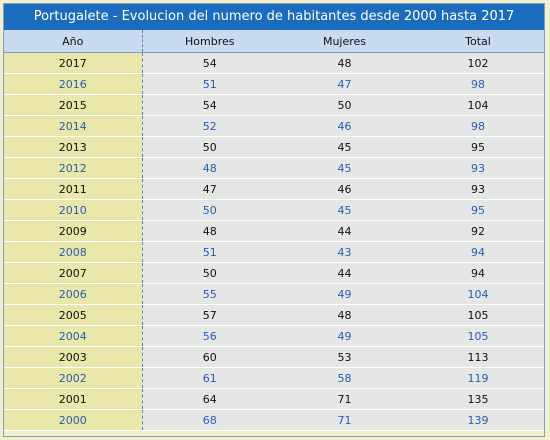 This screenshot has height=440, width=550. I want to click on table-row: 2004 56 49 105, so click(274, 336).